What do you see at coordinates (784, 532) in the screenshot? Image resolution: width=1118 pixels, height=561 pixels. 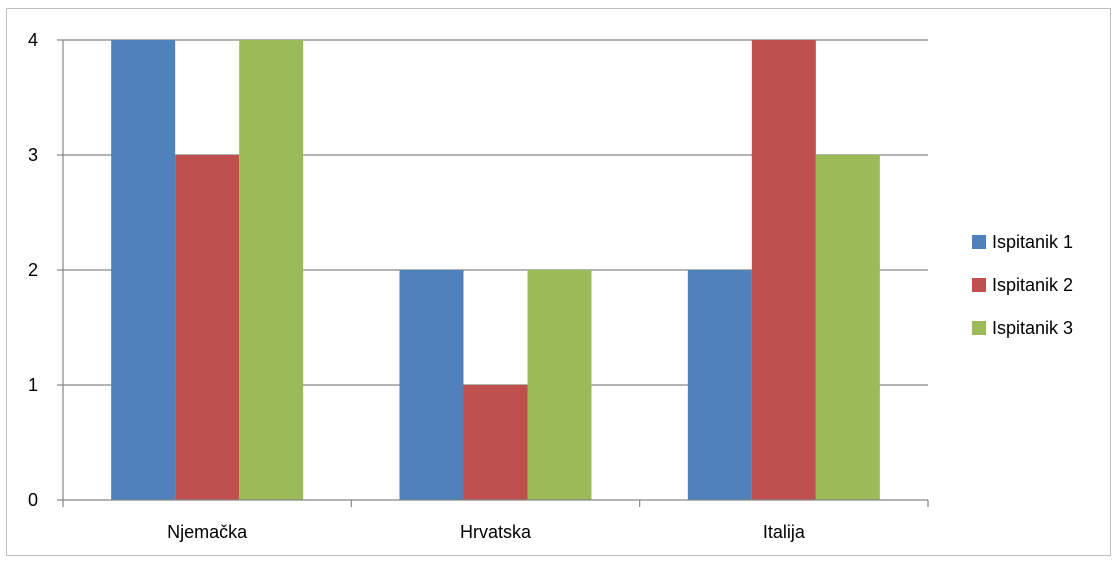 I see `x-category-label: Italija` at bounding box center [784, 532].